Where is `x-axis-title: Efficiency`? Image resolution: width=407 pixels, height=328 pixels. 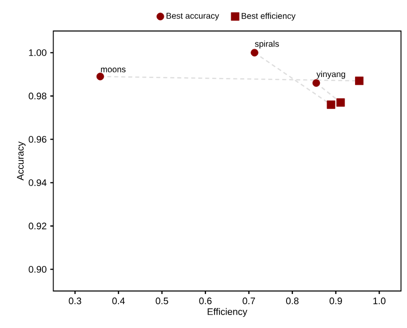 x-axis-title: Efficiency is located at coordinates (228, 312).